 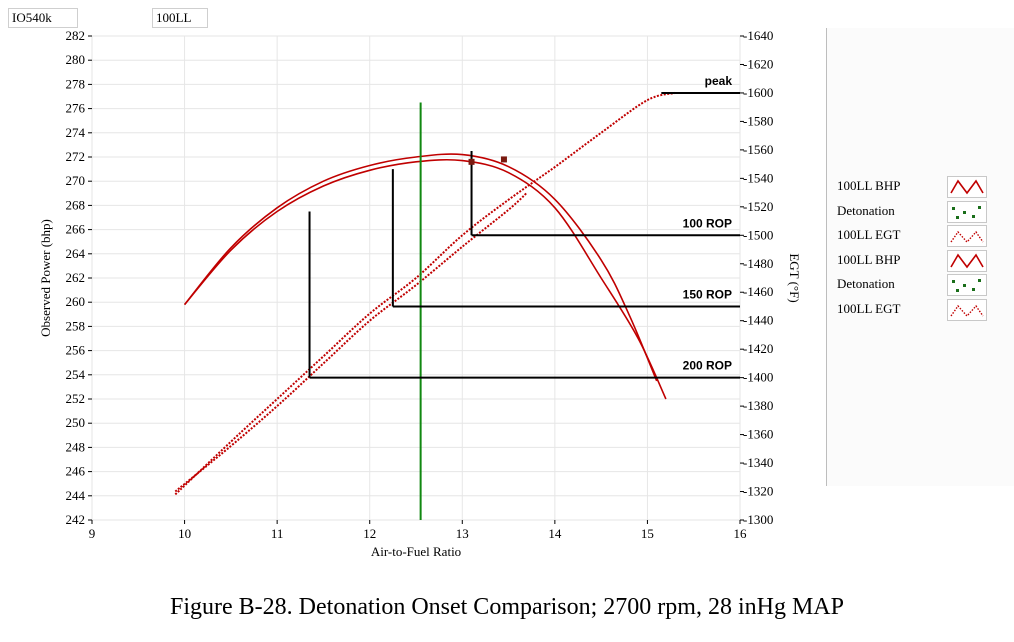 I want to click on y2-tick-label: -1460, so click(x=758, y=291).